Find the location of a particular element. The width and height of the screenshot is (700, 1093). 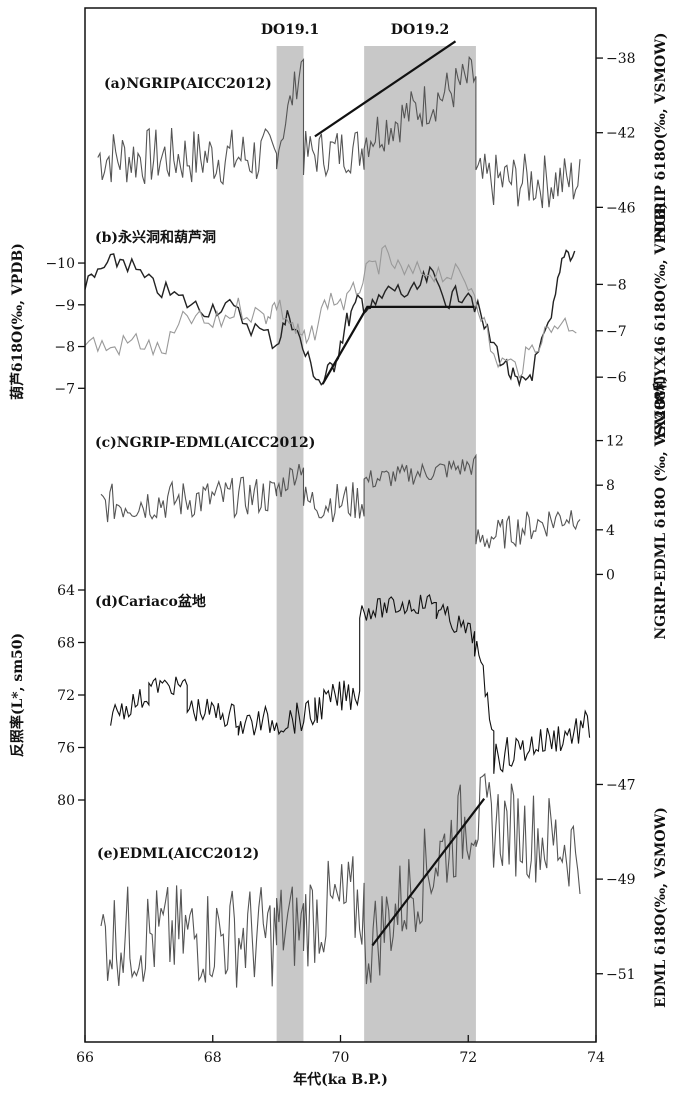

event-label-1: DO19.1 is located at coordinates (290, 30).